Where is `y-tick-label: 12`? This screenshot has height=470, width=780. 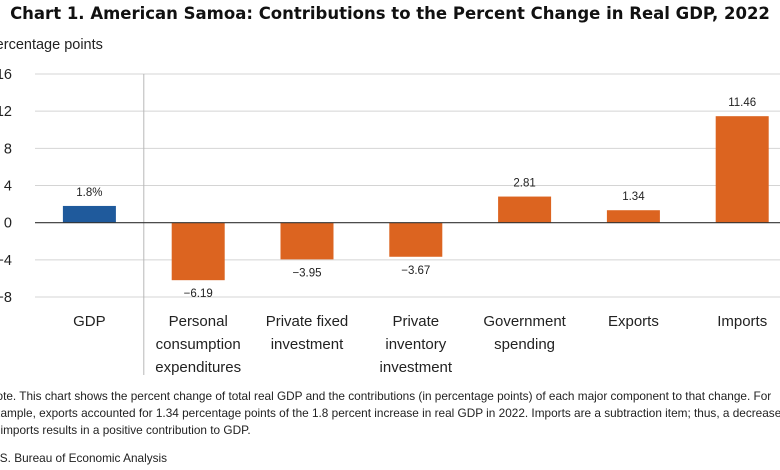 y-tick-label: 12 is located at coordinates (6, 112).